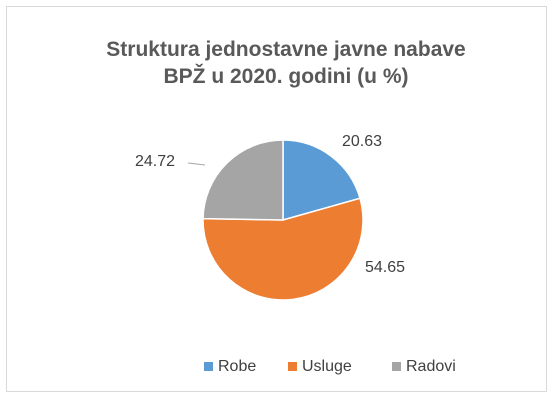  I want to click on legend-label: Usluge, so click(327, 366).